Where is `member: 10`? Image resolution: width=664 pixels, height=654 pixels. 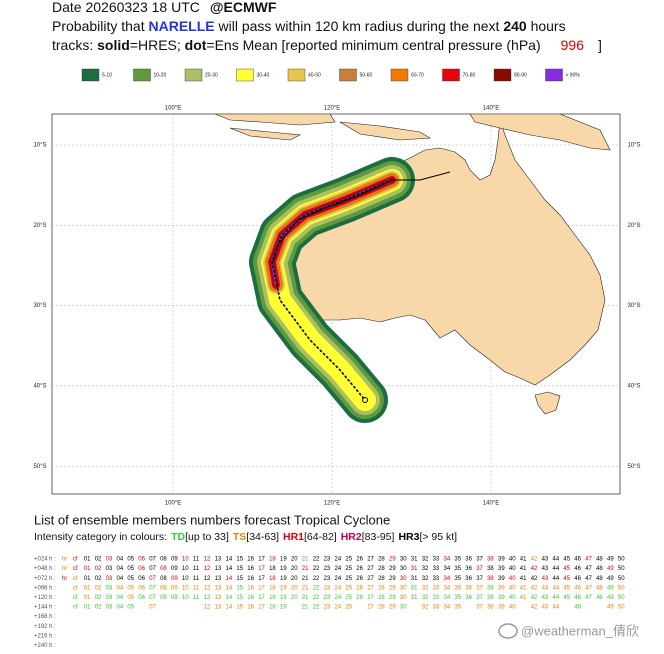 member: 10 is located at coordinates (185, 569).